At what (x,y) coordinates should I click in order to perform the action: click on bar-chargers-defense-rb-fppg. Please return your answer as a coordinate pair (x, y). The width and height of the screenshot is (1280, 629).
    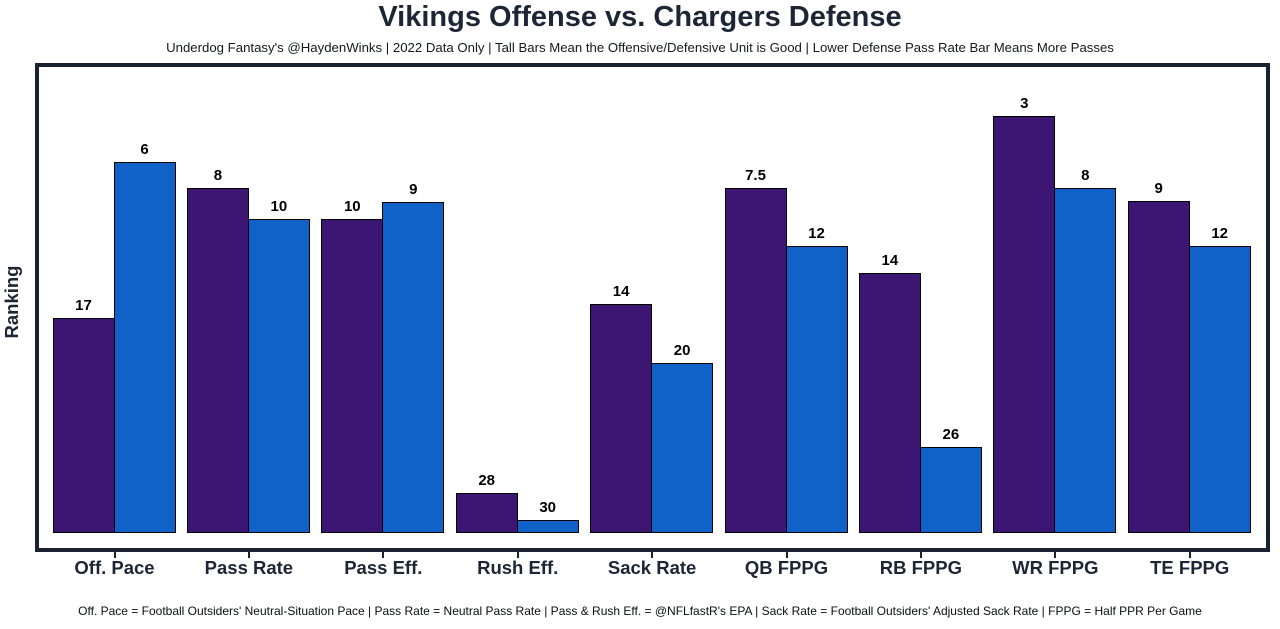
    Looking at the image, I should click on (950, 490).